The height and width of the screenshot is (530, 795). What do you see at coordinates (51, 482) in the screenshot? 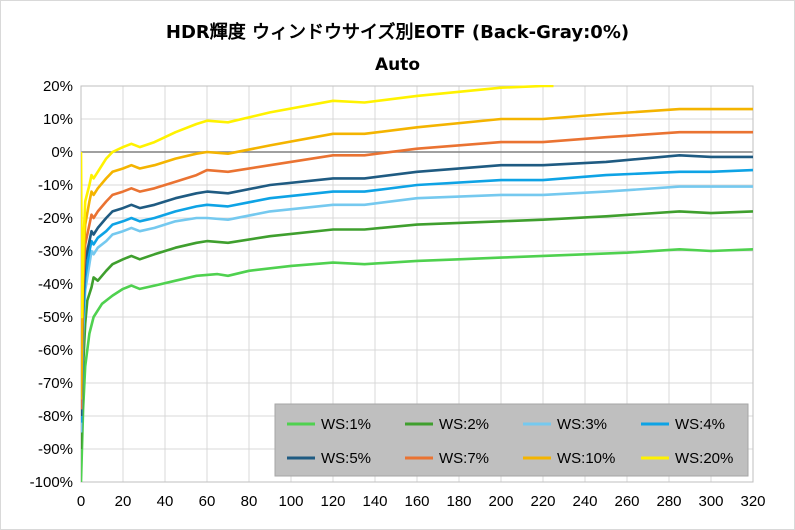
I see `y-tick-label: -100%` at bounding box center [51, 482].